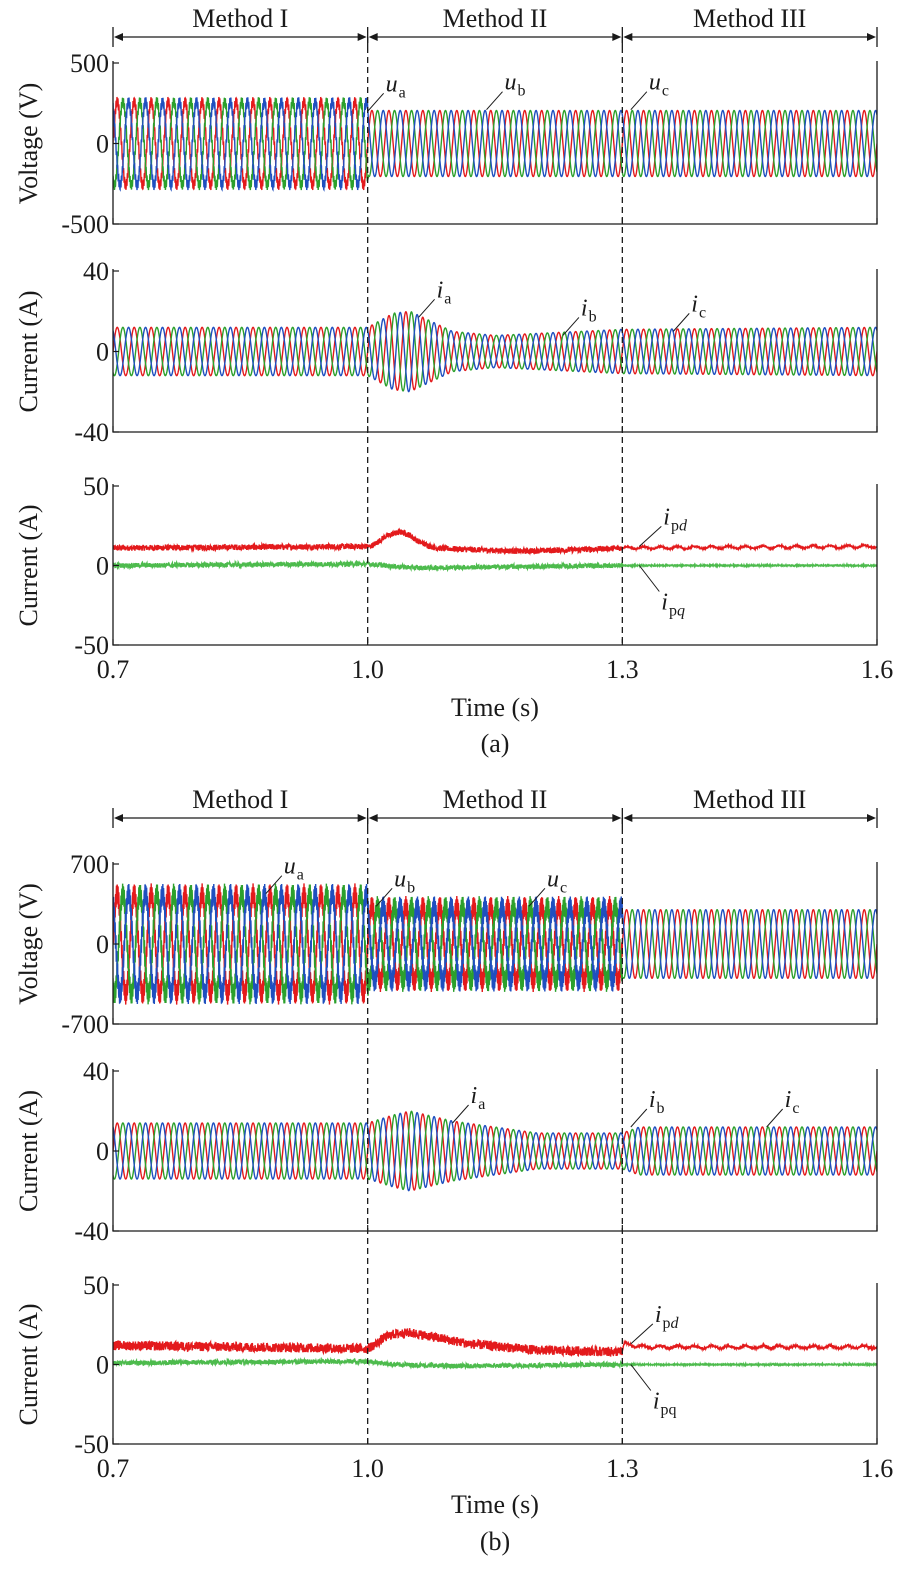 The width and height of the screenshot is (910, 1588). What do you see at coordinates (89, 864) in the screenshot?
I see `y-tick-label: 700` at bounding box center [89, 864].